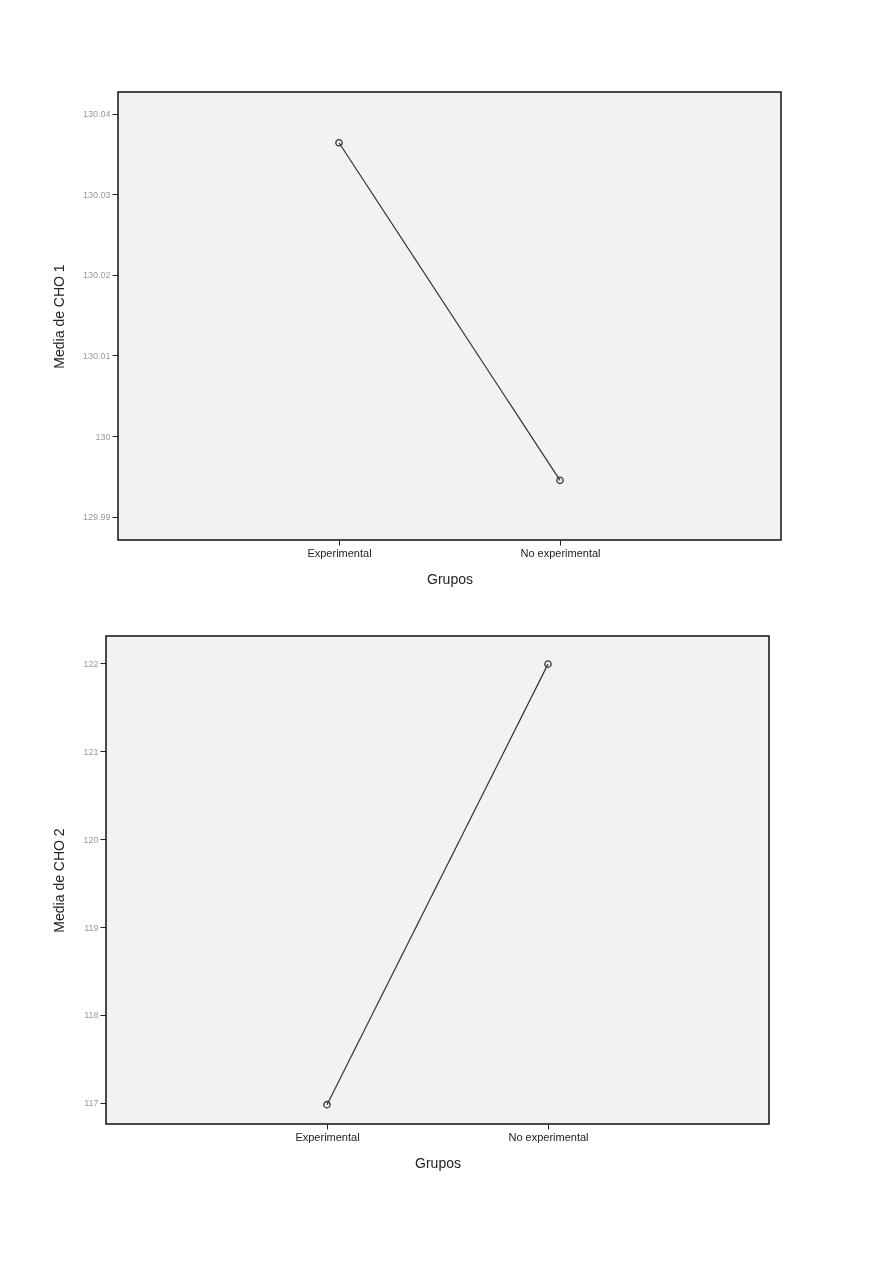  I want to click on y-tick-label: 130.01, so click(96, 355).